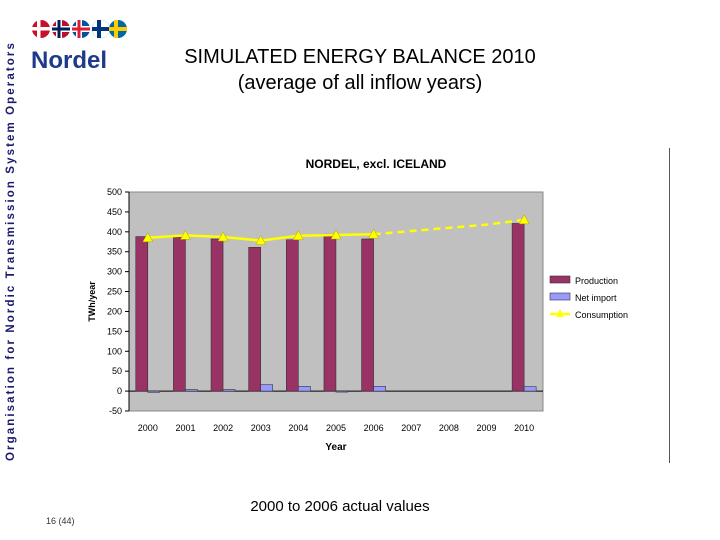 The image size is (720, 540). What do you see at coordinates (335, 447) in the screenshot?
I see `x-axis-label: Year` at bounding box center [335, 447].